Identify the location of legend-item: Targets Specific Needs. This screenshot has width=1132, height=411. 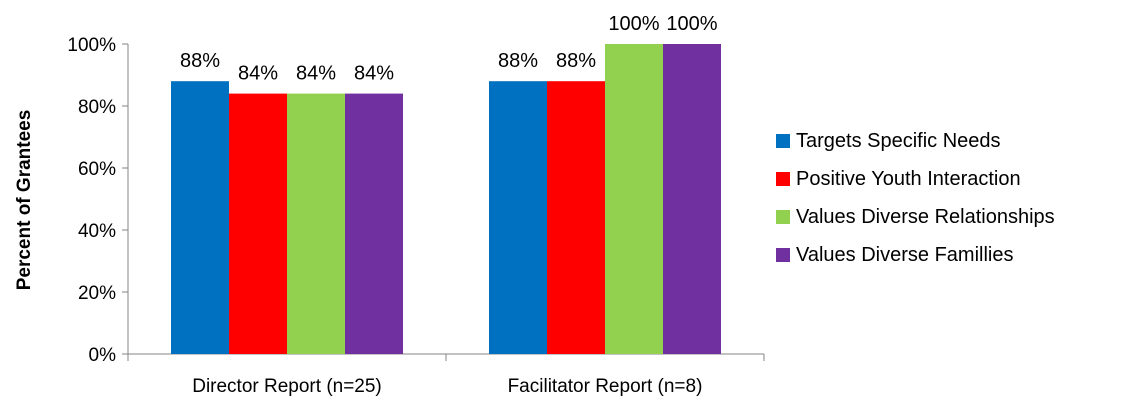
(915, 141).